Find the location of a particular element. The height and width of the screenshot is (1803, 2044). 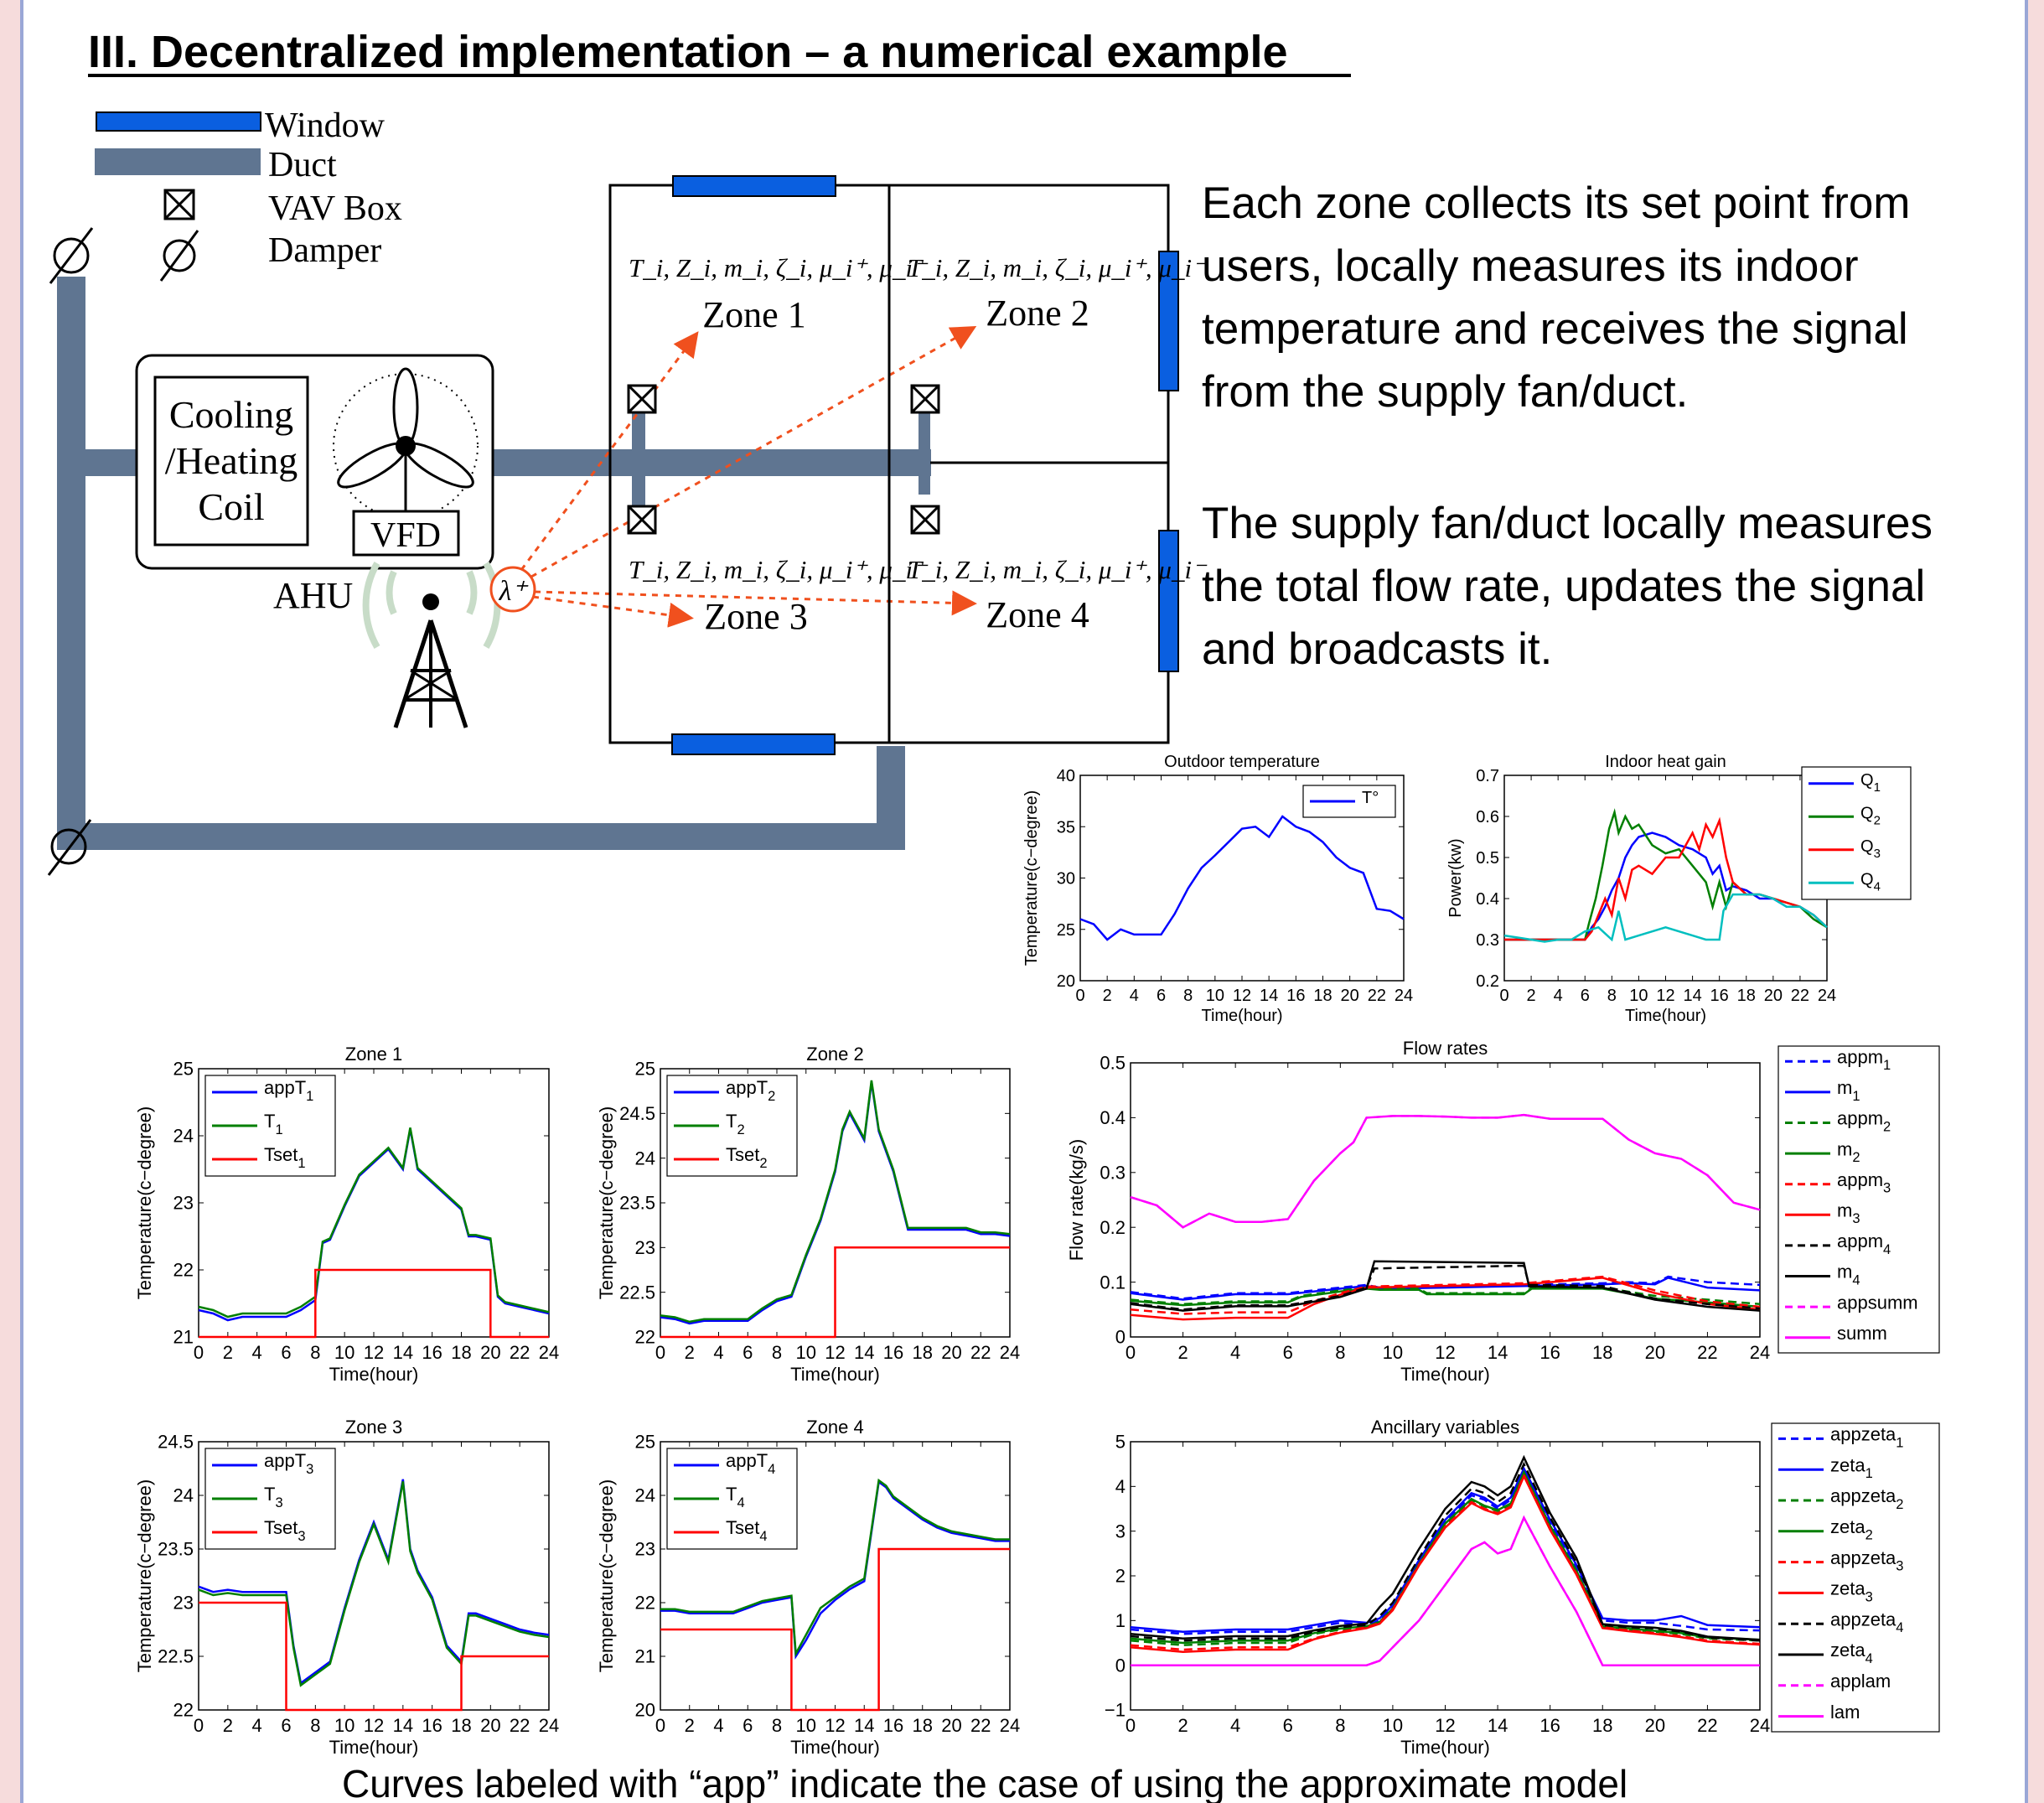

legend-damper-label: Damper is located at coordinates (324, 251).